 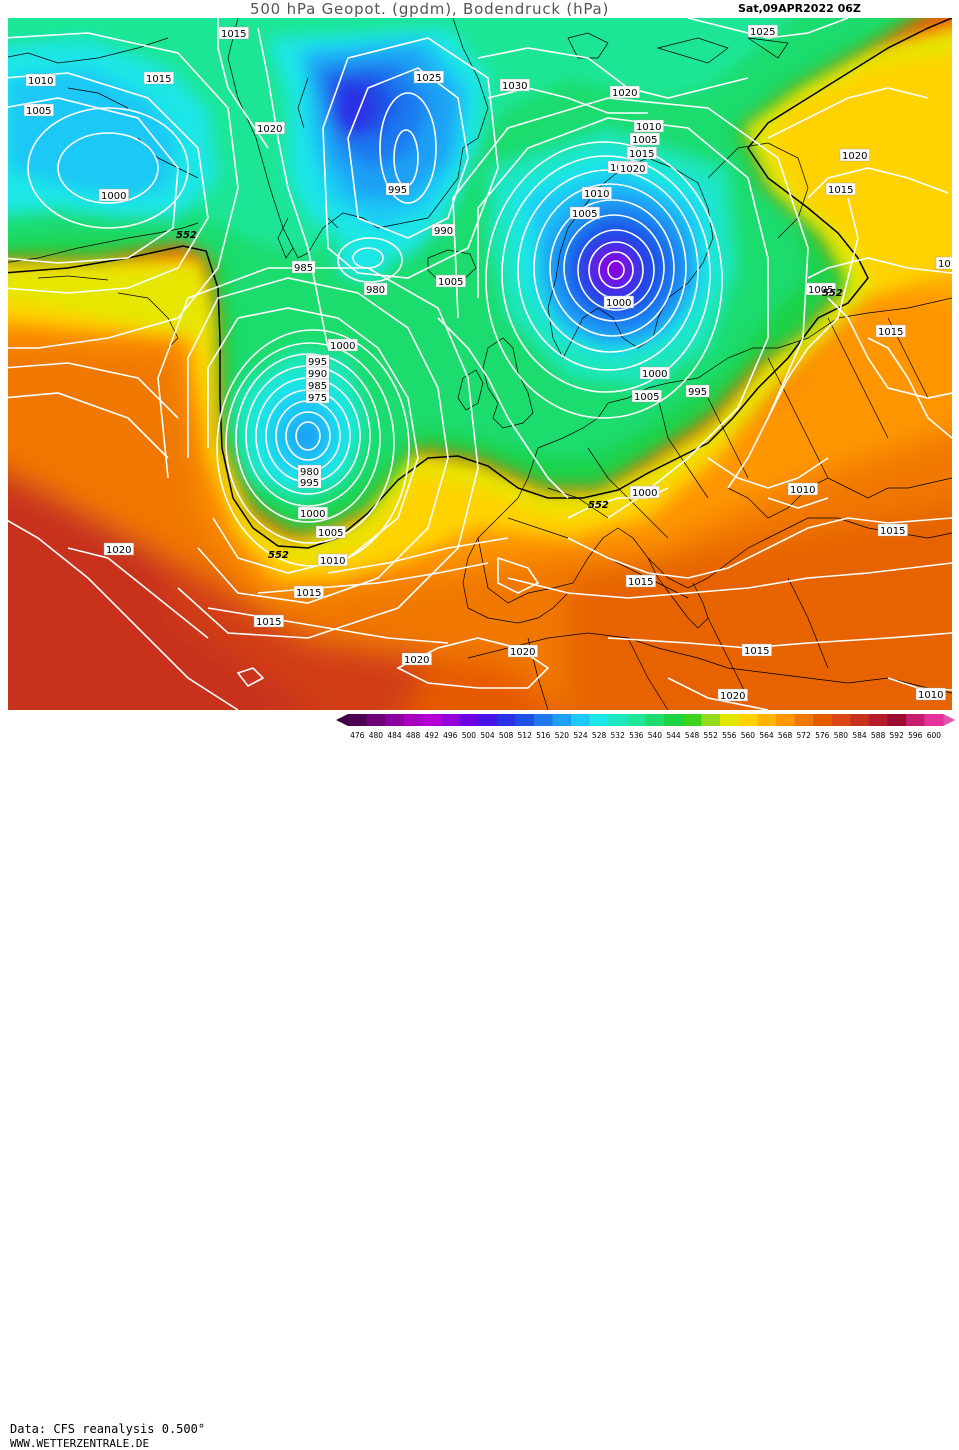 What do you see at coordinates (878, 735) in the screenshot?
I see `colorbar-tick-label: 588` at bounding box center [878, 735].